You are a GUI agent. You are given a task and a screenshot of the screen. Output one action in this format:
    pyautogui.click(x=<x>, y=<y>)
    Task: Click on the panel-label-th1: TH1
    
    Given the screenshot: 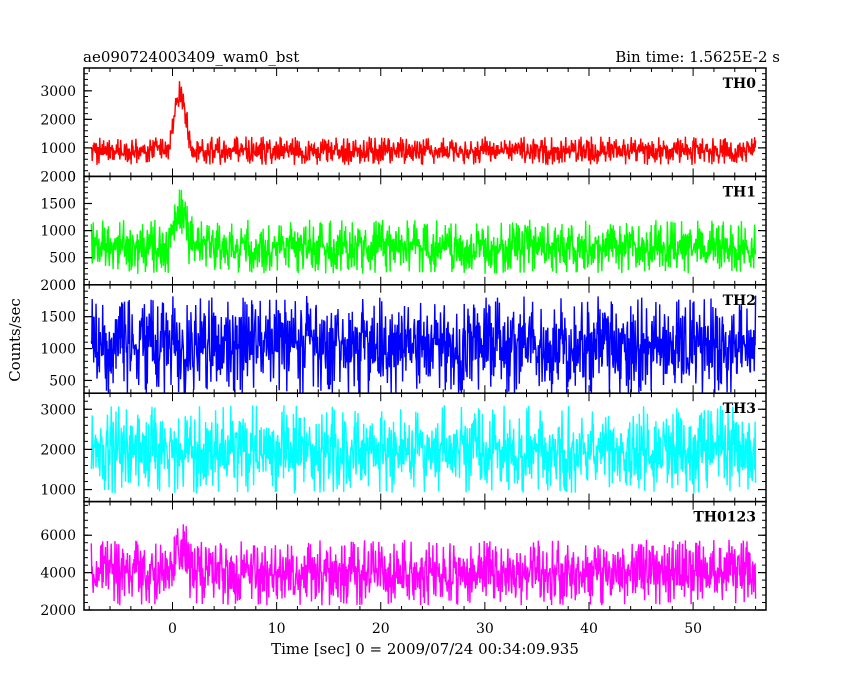 What is the action you would take?
    pyautogui.click(x=739, y=192)
    